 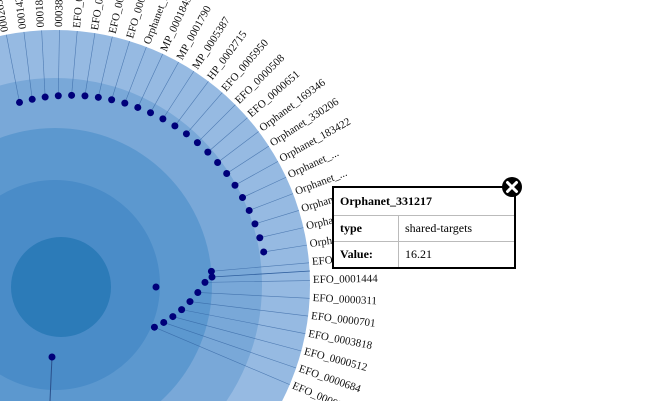 What do you see at coordinates (343, 320) in the screenshot?
I see `leaf-label: EFO_0000701` at bounding box center [343, 320].